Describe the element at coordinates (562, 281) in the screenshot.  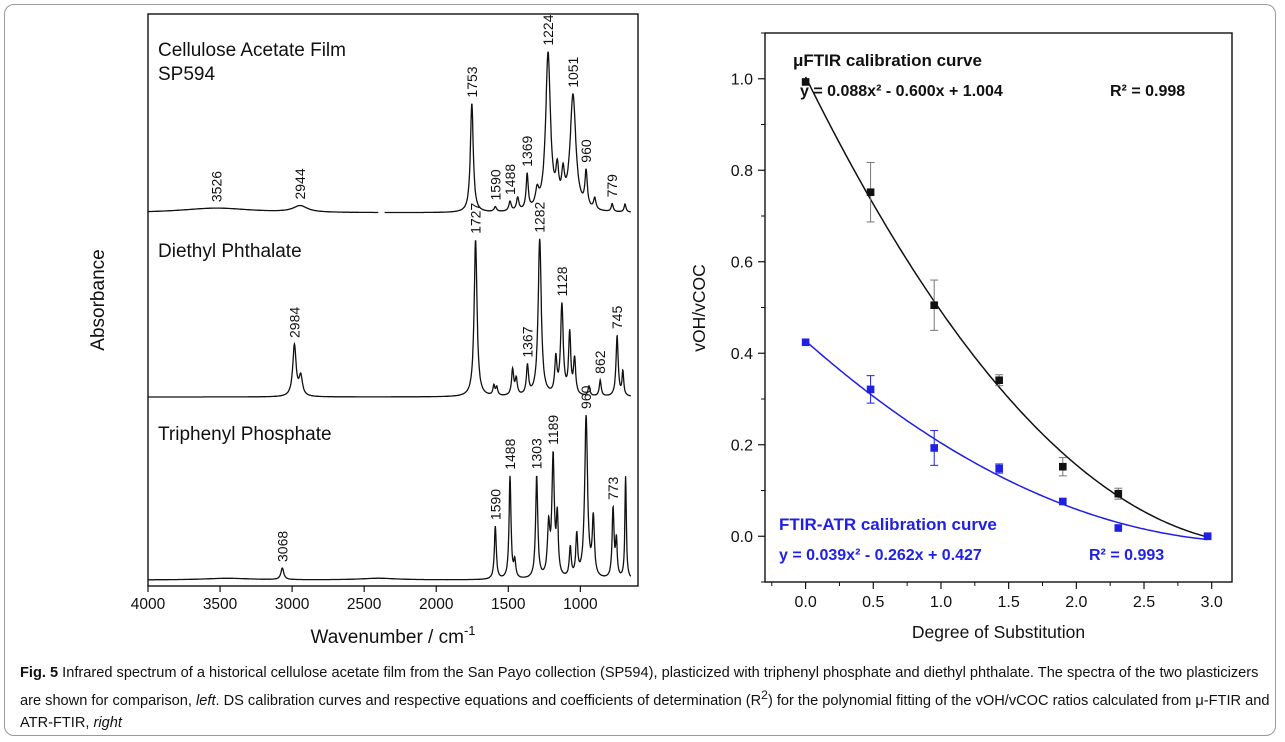
I see `peak-label: 1128` at that location.